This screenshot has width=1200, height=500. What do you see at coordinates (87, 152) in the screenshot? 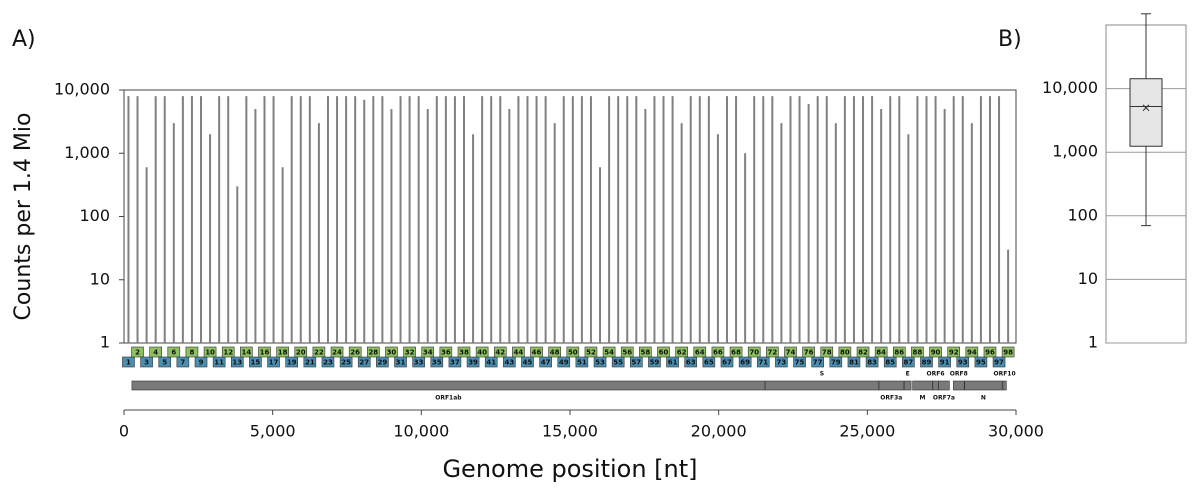
I see `y-tick-label: 1,000` at bounding box center [87, 152].